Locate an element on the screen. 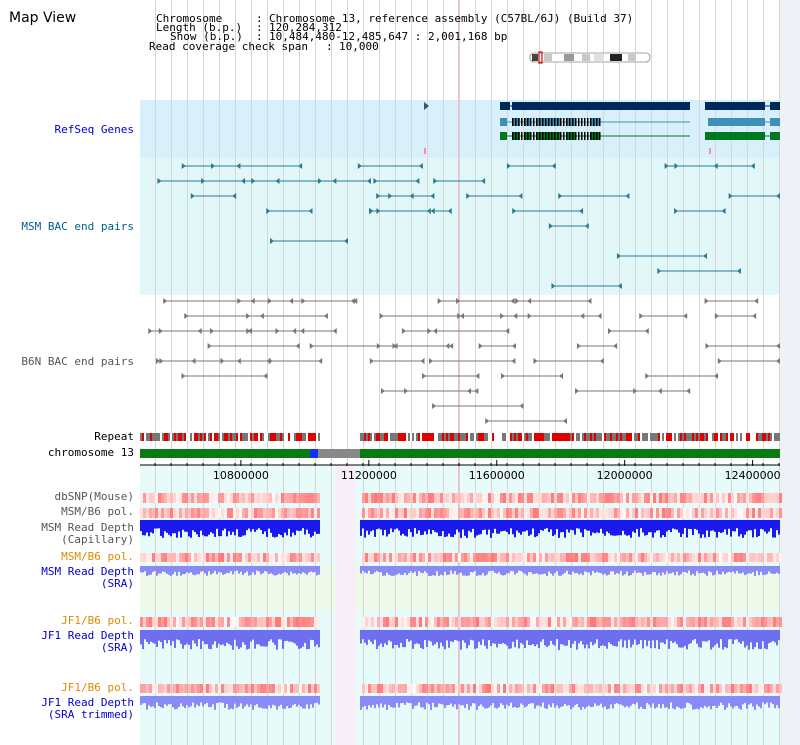 The height and width of the screenshot is (745, 800). jf1-pol-trimmed-label: JF1/B6 pol. is located at coordinates (97, 687).